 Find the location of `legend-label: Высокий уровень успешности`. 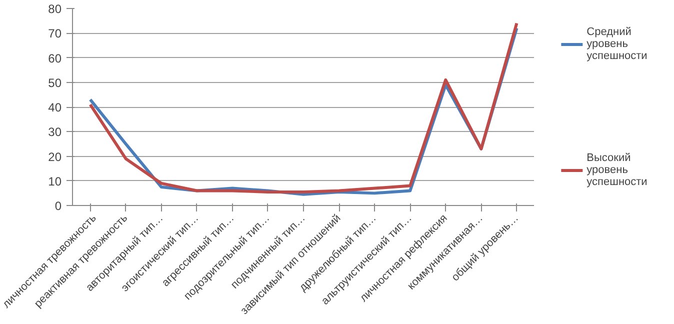

legend-label: Высокий уровень успешности is located at coordinates (617, 170).